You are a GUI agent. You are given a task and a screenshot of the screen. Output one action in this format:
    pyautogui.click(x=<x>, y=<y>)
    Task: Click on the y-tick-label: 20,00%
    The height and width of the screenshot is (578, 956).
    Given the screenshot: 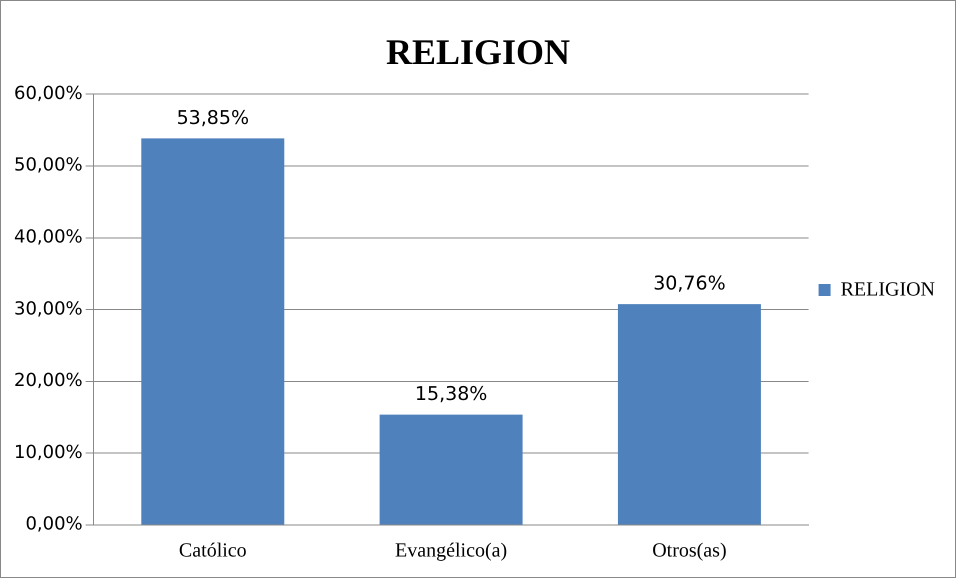 What is the action you would take?
    pyautogui.click(x=48, y=381)
    